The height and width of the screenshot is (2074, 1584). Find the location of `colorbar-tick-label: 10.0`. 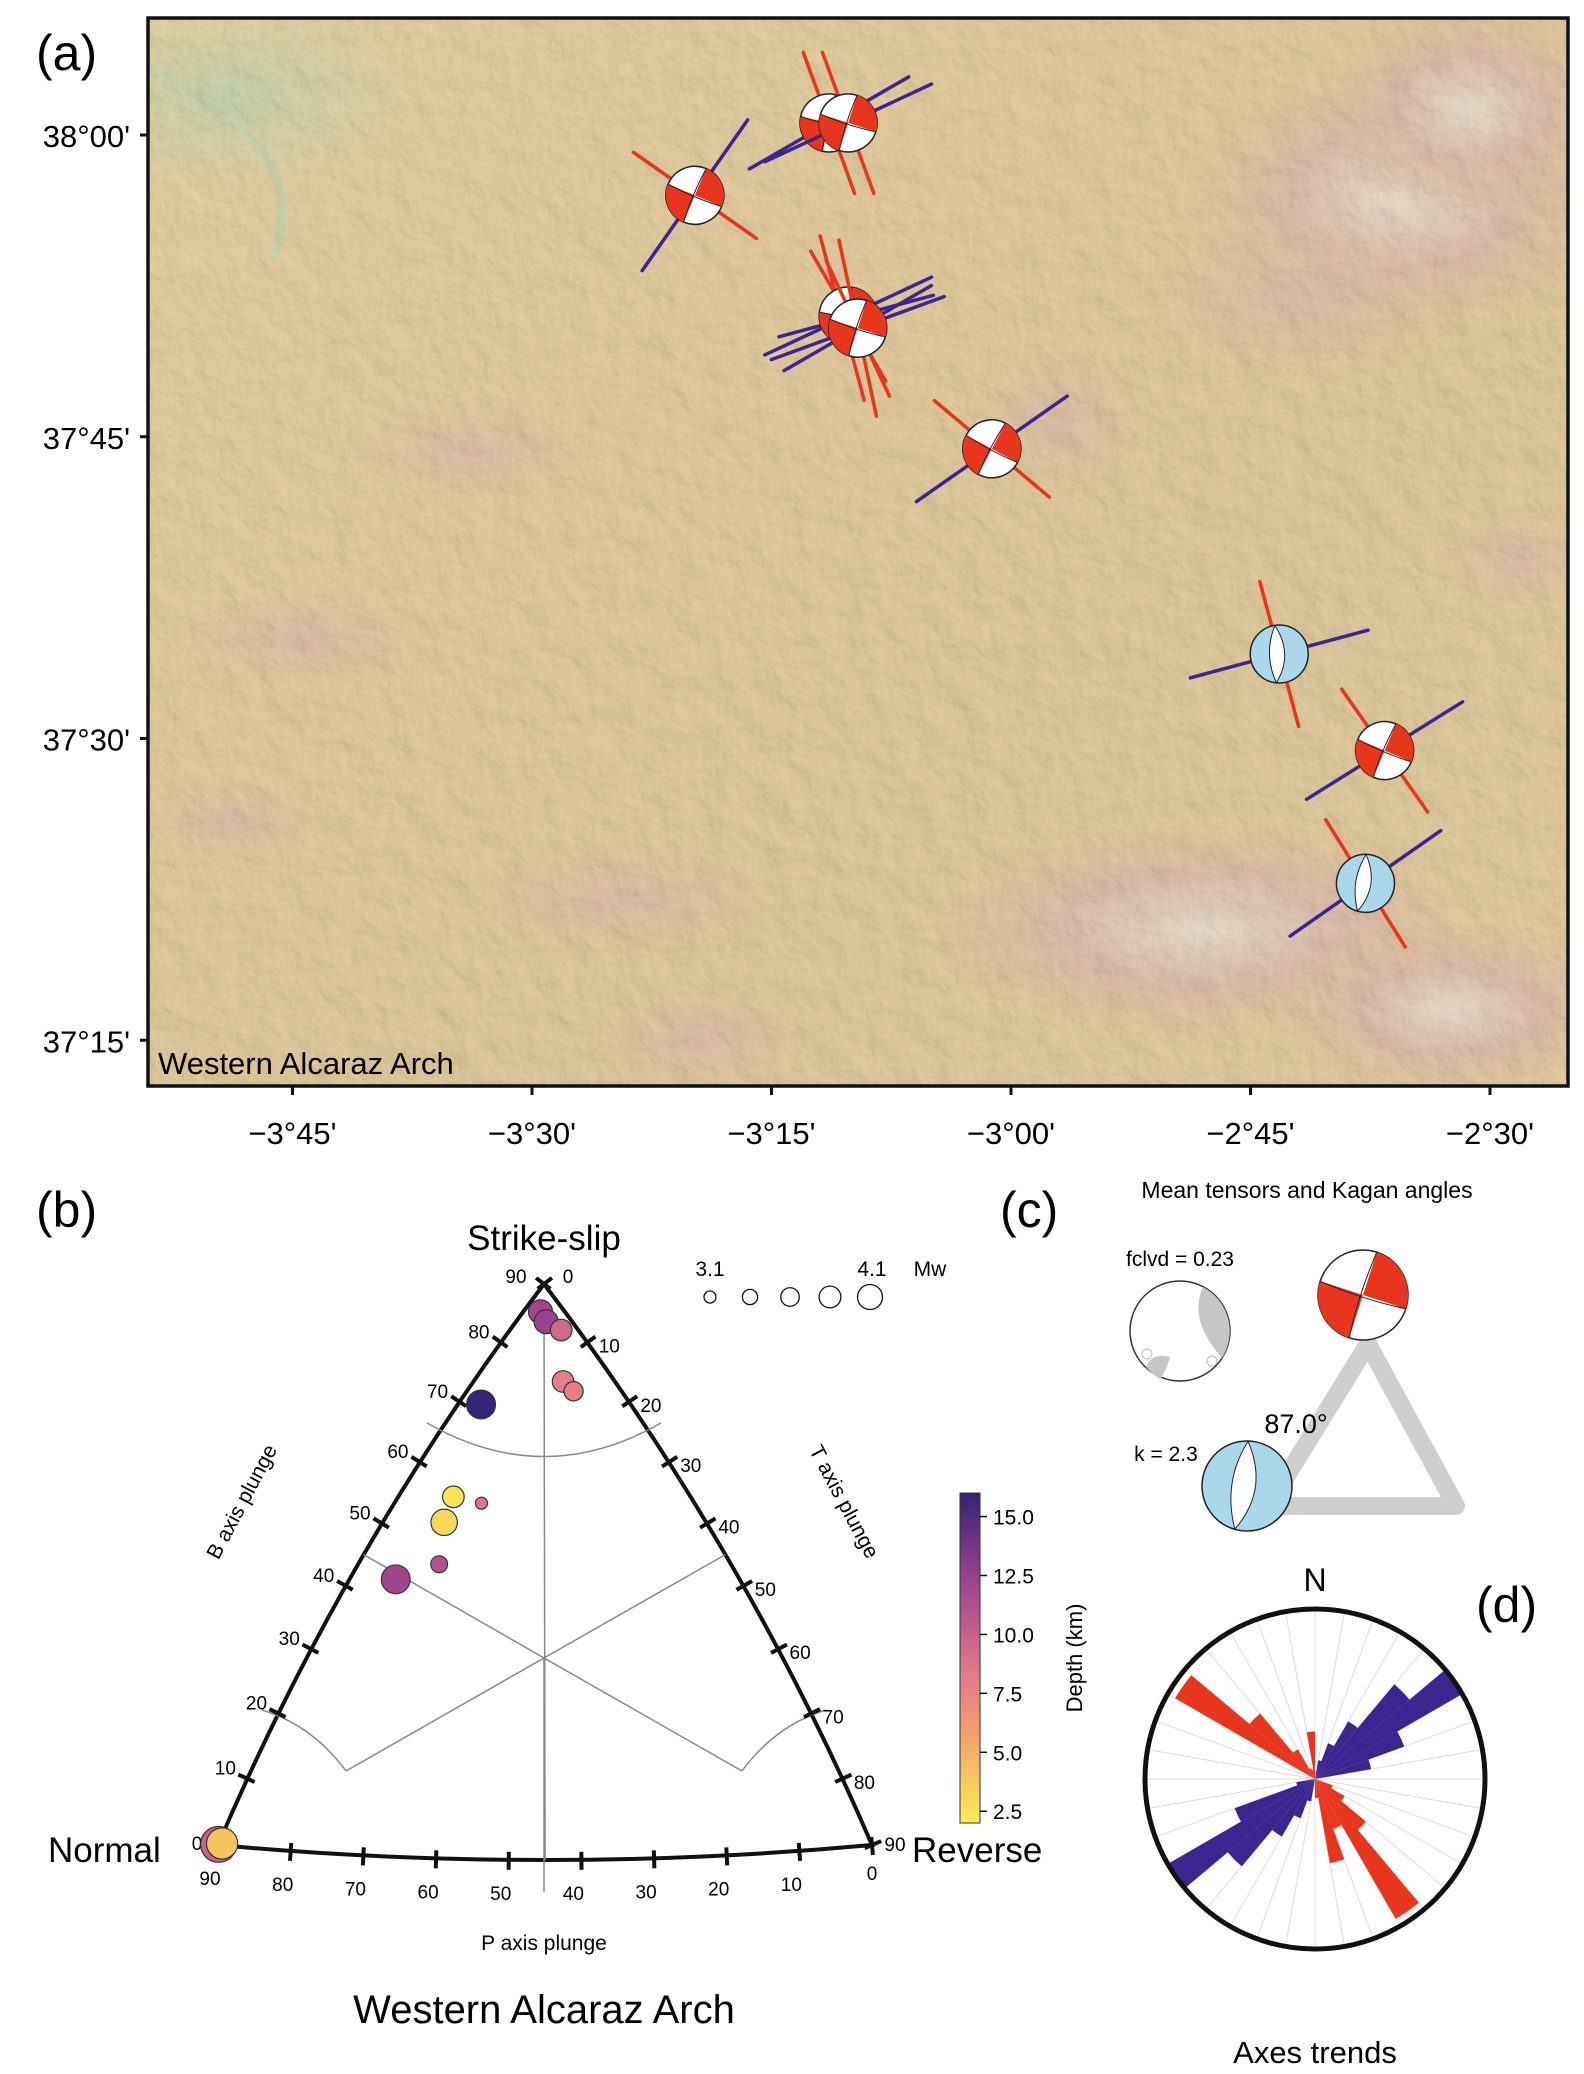

colorbar-tick-label: 10.0 is located at coordinates (1013, 1635).